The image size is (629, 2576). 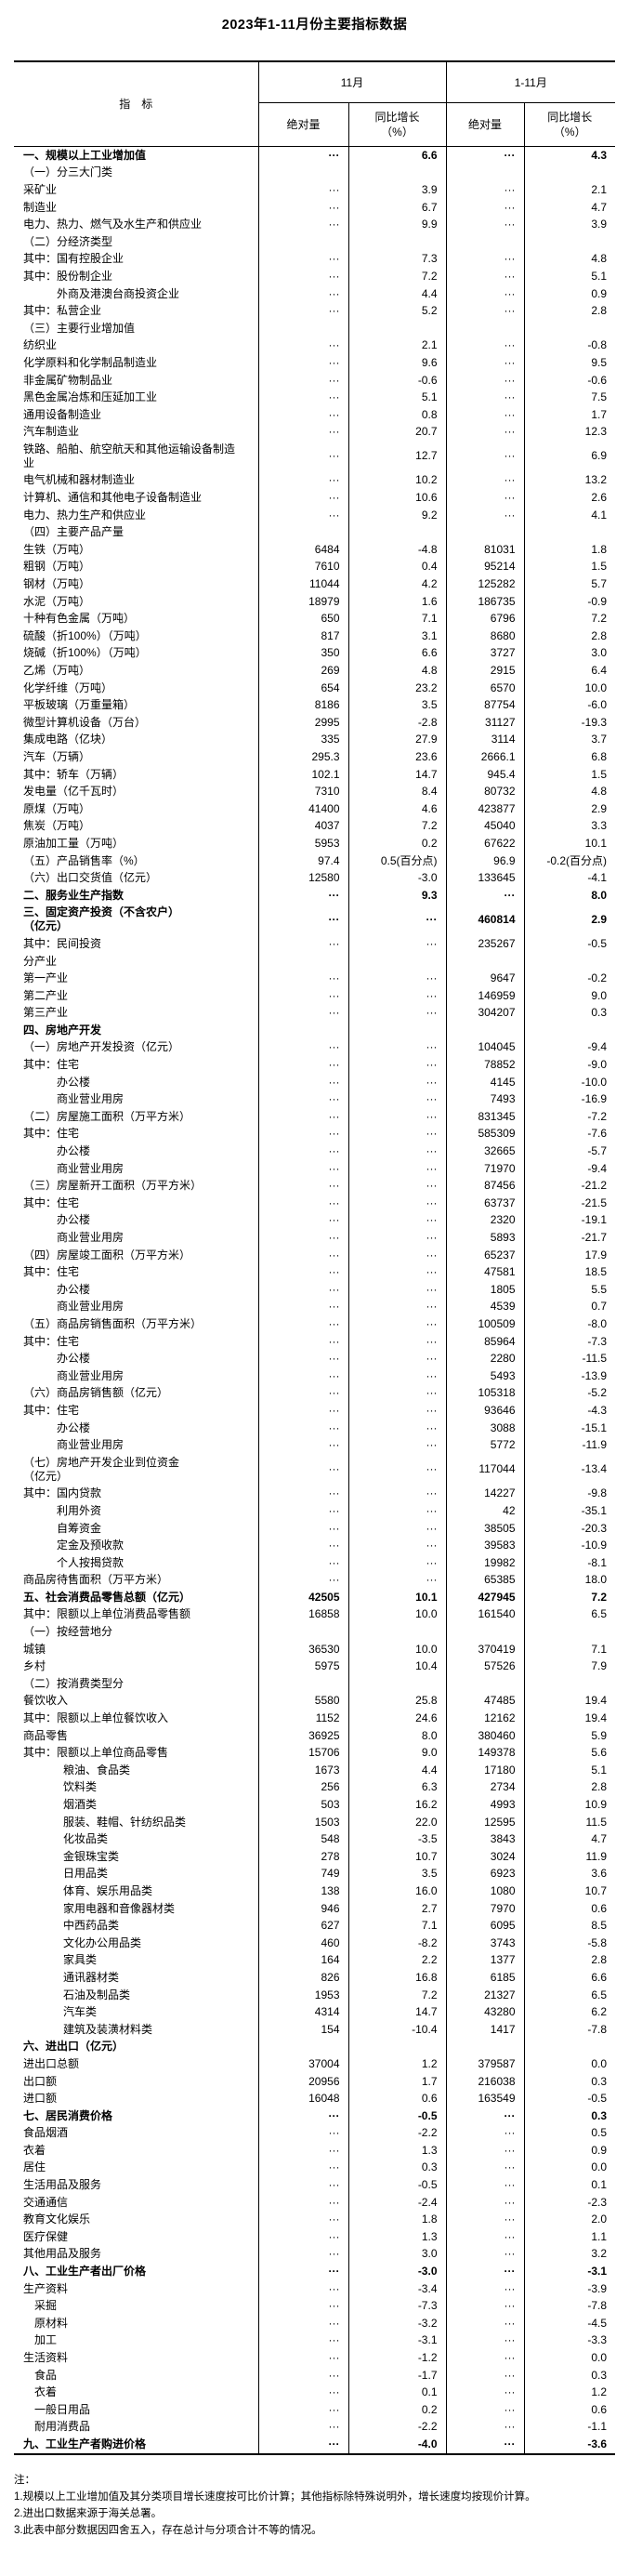 What do you see at coordinates (102, 1942) in the screenshot?
I see `indicator-label: 文化办公用品类` at bounding box center [102, 1942].